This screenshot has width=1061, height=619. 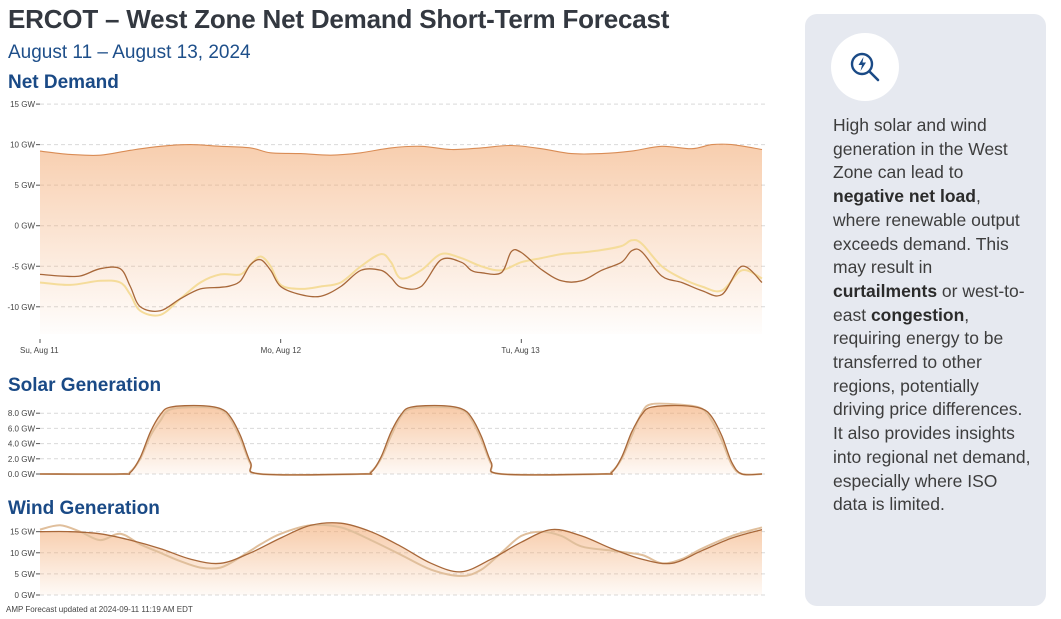 What do you see at coordinates (22, 413) in the screenshot?
I see `y-tick-label: 8.0 GW` at bounding box center [22, 413].